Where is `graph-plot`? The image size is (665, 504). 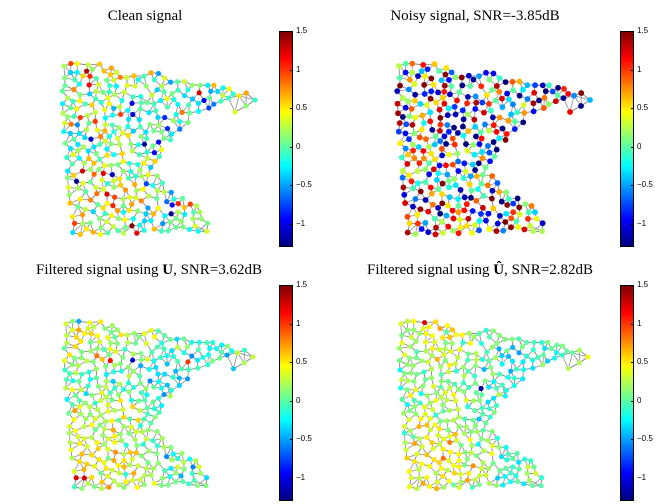
graph-plot is located at coordinates (493, 405).